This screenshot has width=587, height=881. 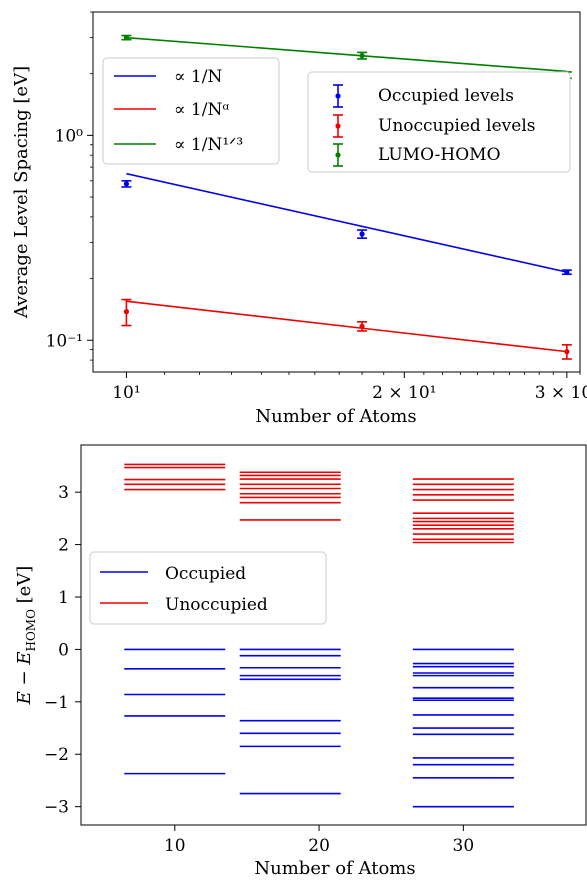 I want to click on legend-series-1-label: Occupied levels, so click(x=446, y=96).